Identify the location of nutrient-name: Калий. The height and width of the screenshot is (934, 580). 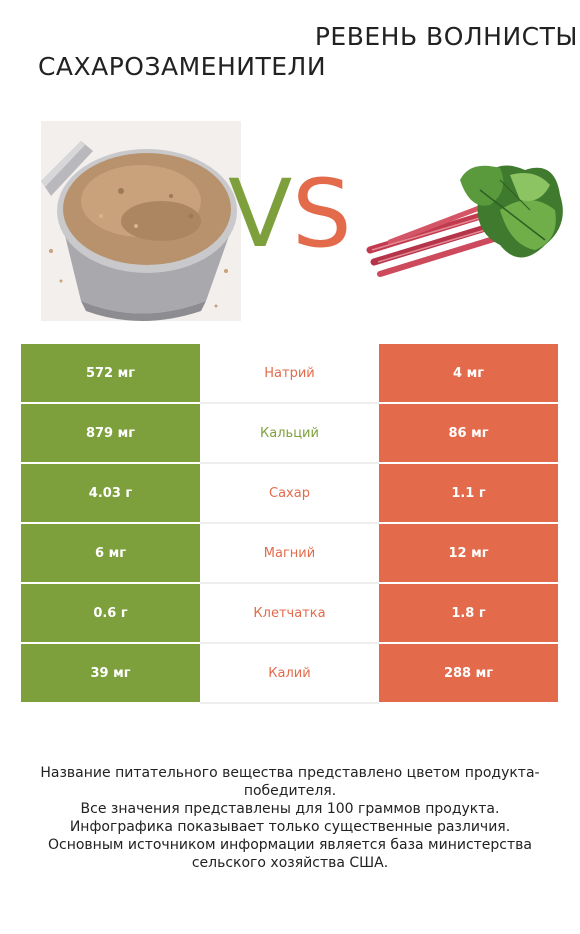
(289, 674).